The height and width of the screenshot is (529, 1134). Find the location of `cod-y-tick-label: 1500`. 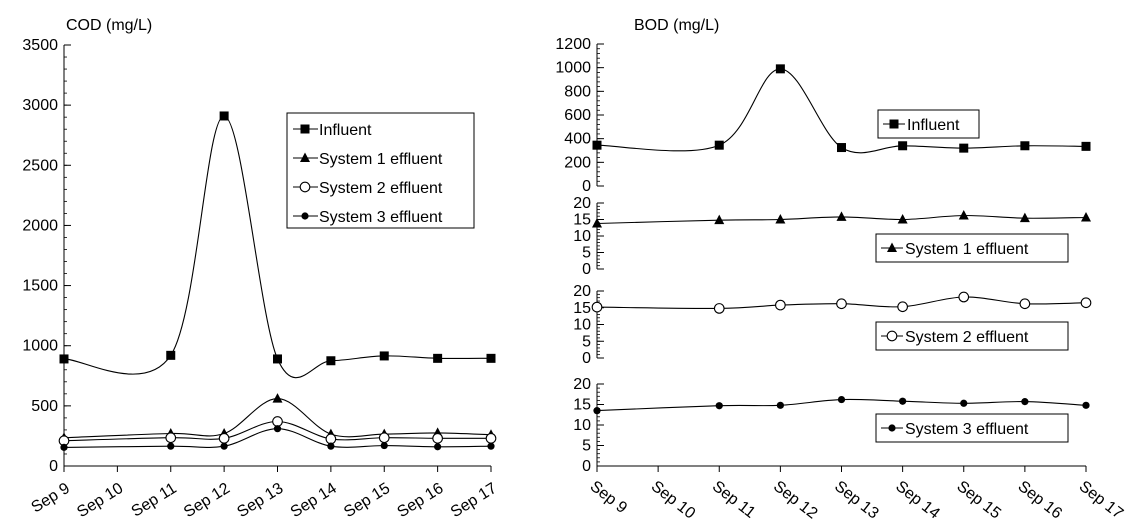

cod-y-tick-label: 1500 is located at coordinates (40, 286).